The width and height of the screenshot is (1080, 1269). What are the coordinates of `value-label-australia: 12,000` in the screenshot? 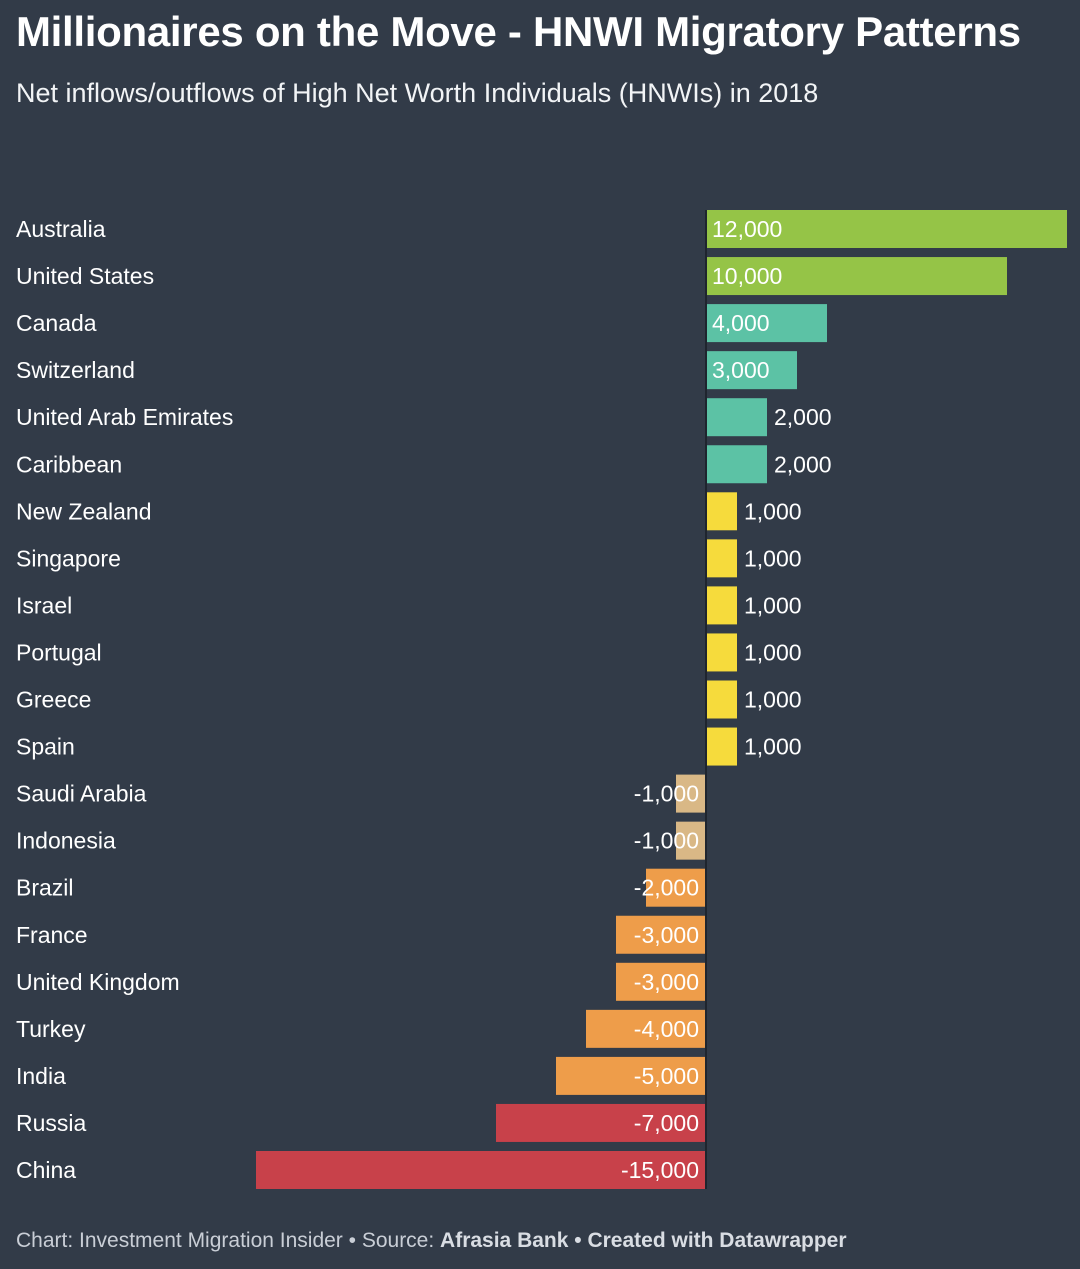 It's located at (747, 229).